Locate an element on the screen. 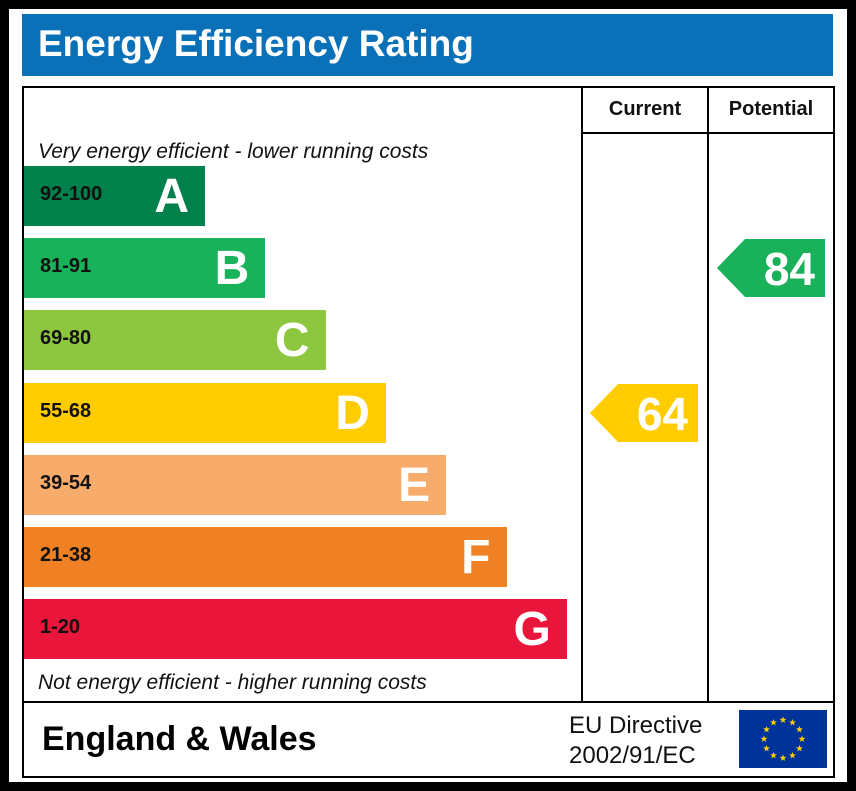 The height and width of the screenshot is (791, 856). current-rating-arrow-shape is located at coordinates (644, 412).